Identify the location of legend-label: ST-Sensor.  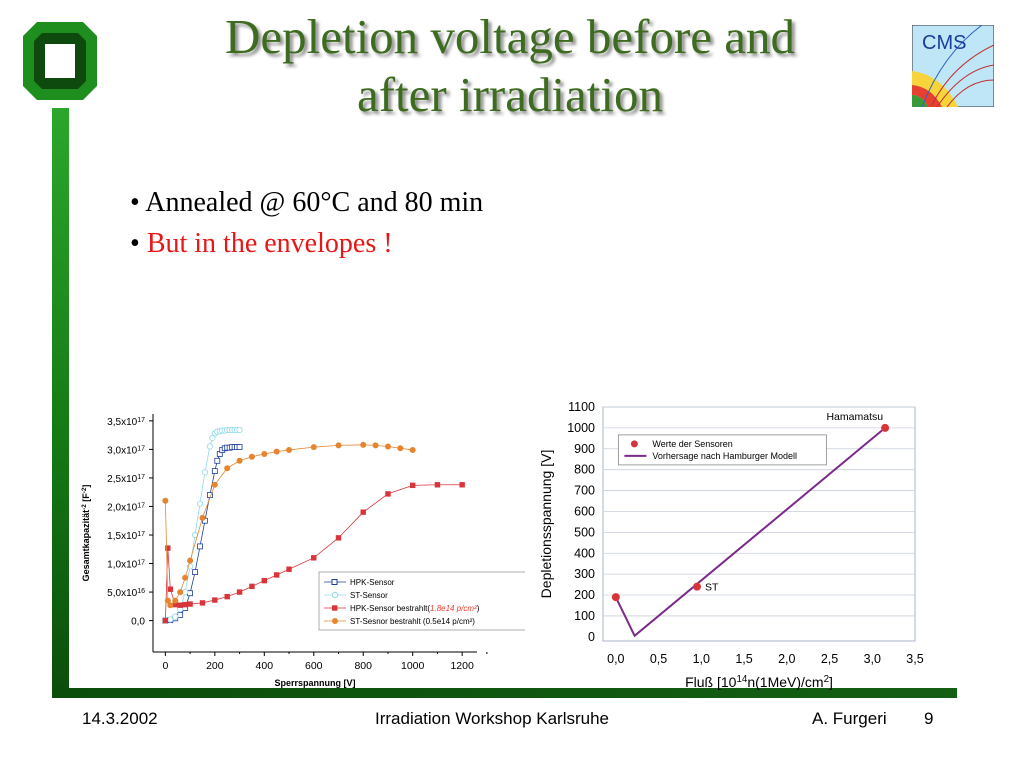
(369, 595).